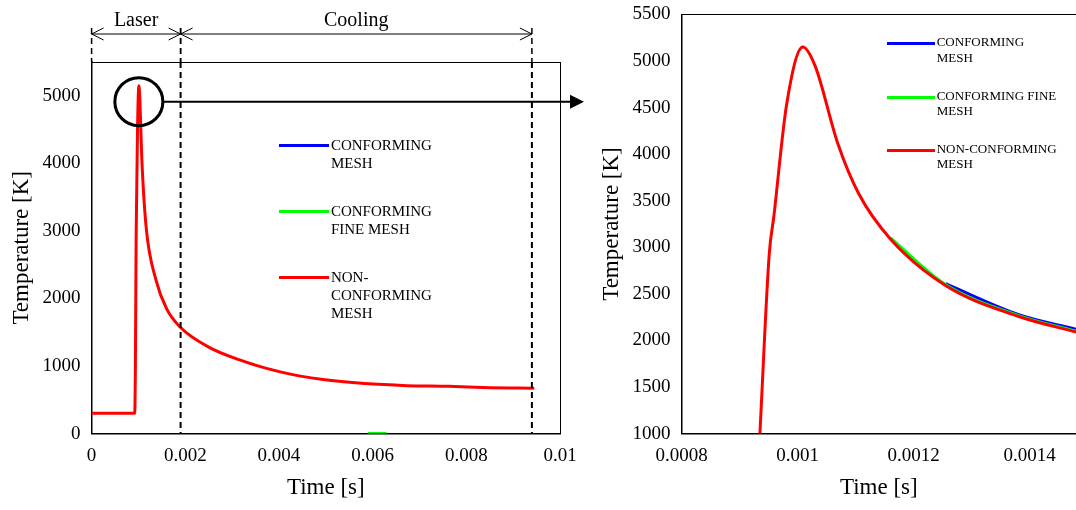 The height and width of the screenshot is (510, 1076). What do you see at coordinates (279, 454) in the screenshot?
I see `x-tick-label: 0.004` at bounding box center [279, 454].